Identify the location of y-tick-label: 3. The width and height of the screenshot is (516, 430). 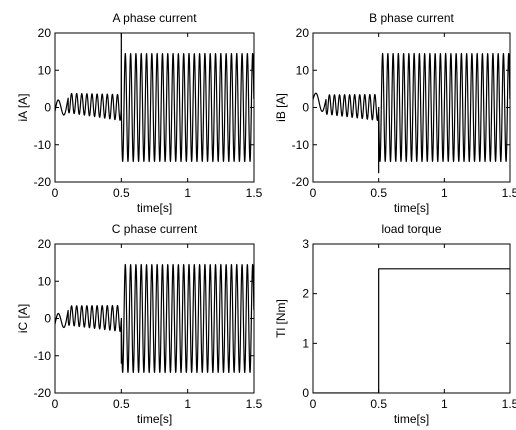
(305, 244).